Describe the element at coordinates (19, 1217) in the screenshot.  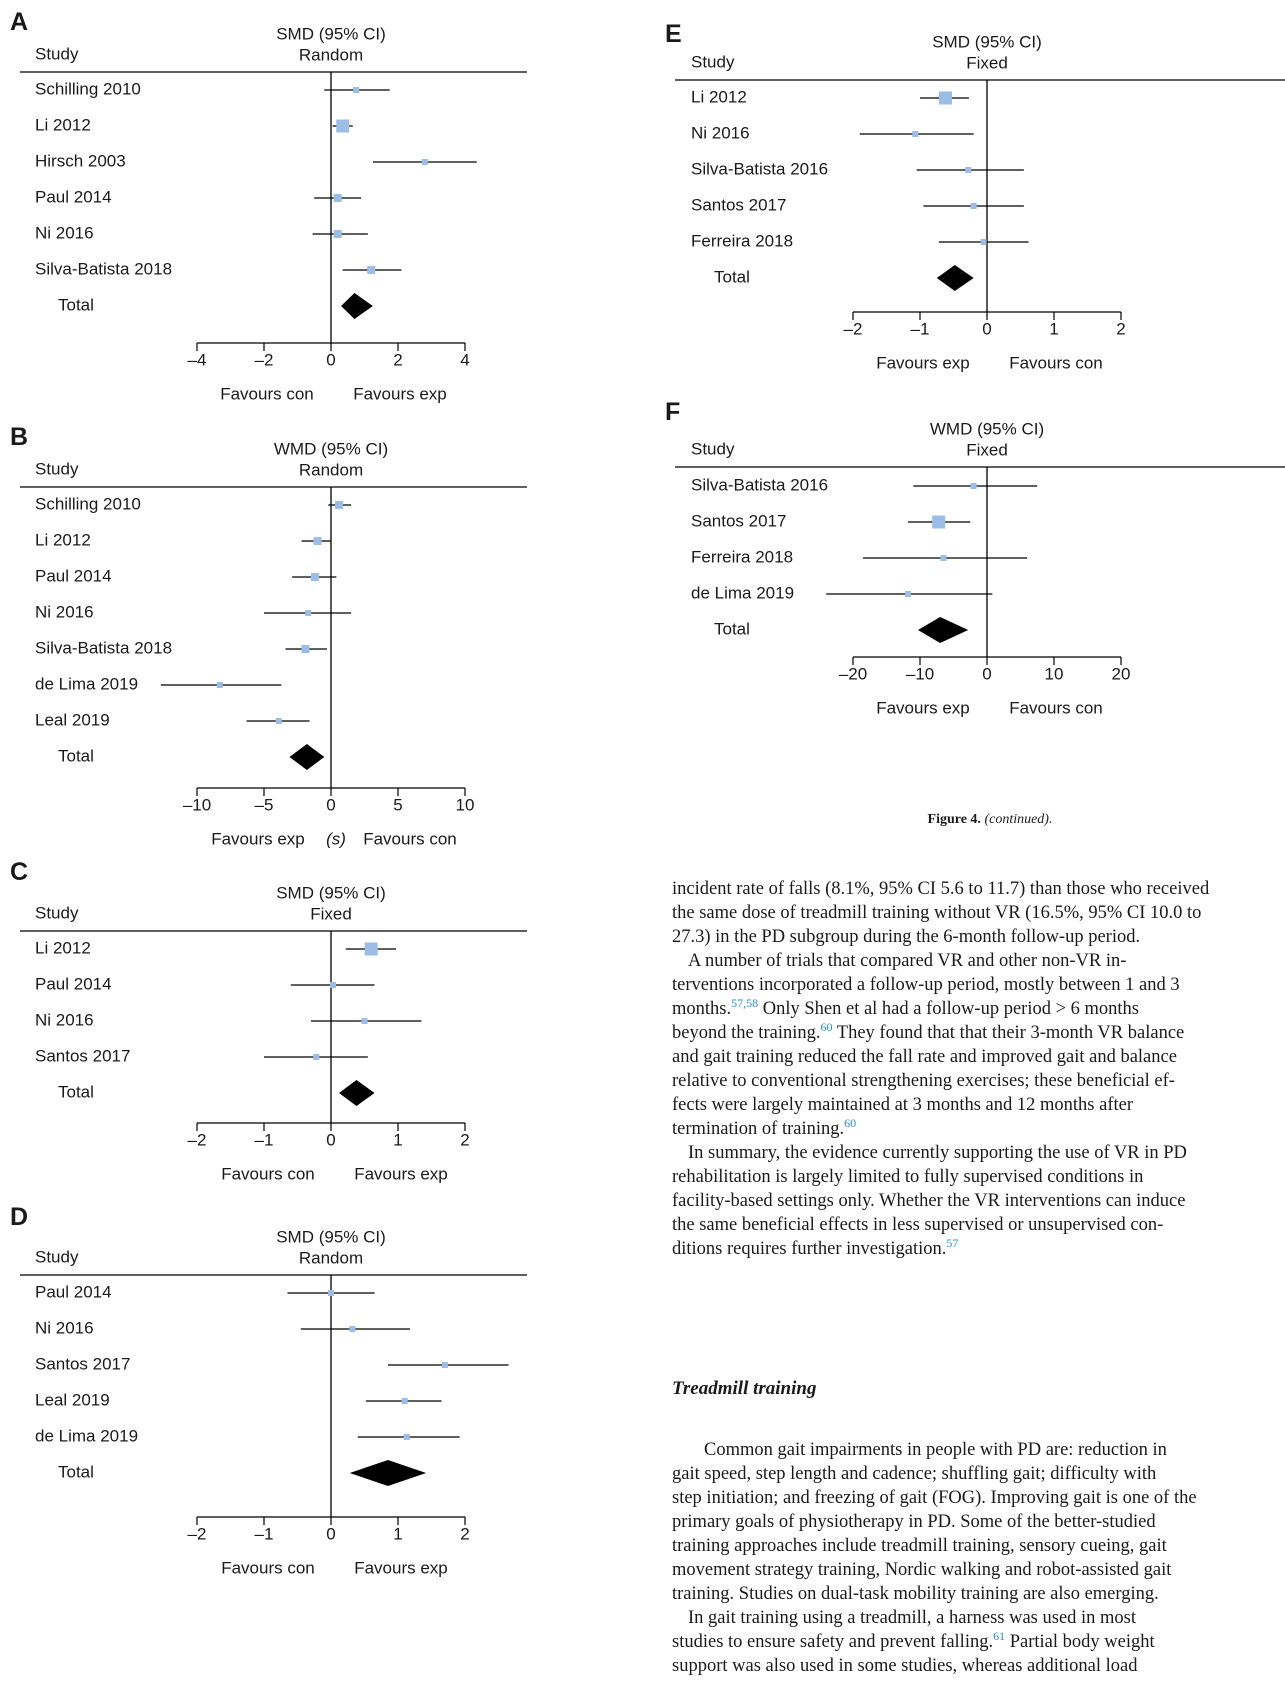
I see `panel-label-d: D` at that location.